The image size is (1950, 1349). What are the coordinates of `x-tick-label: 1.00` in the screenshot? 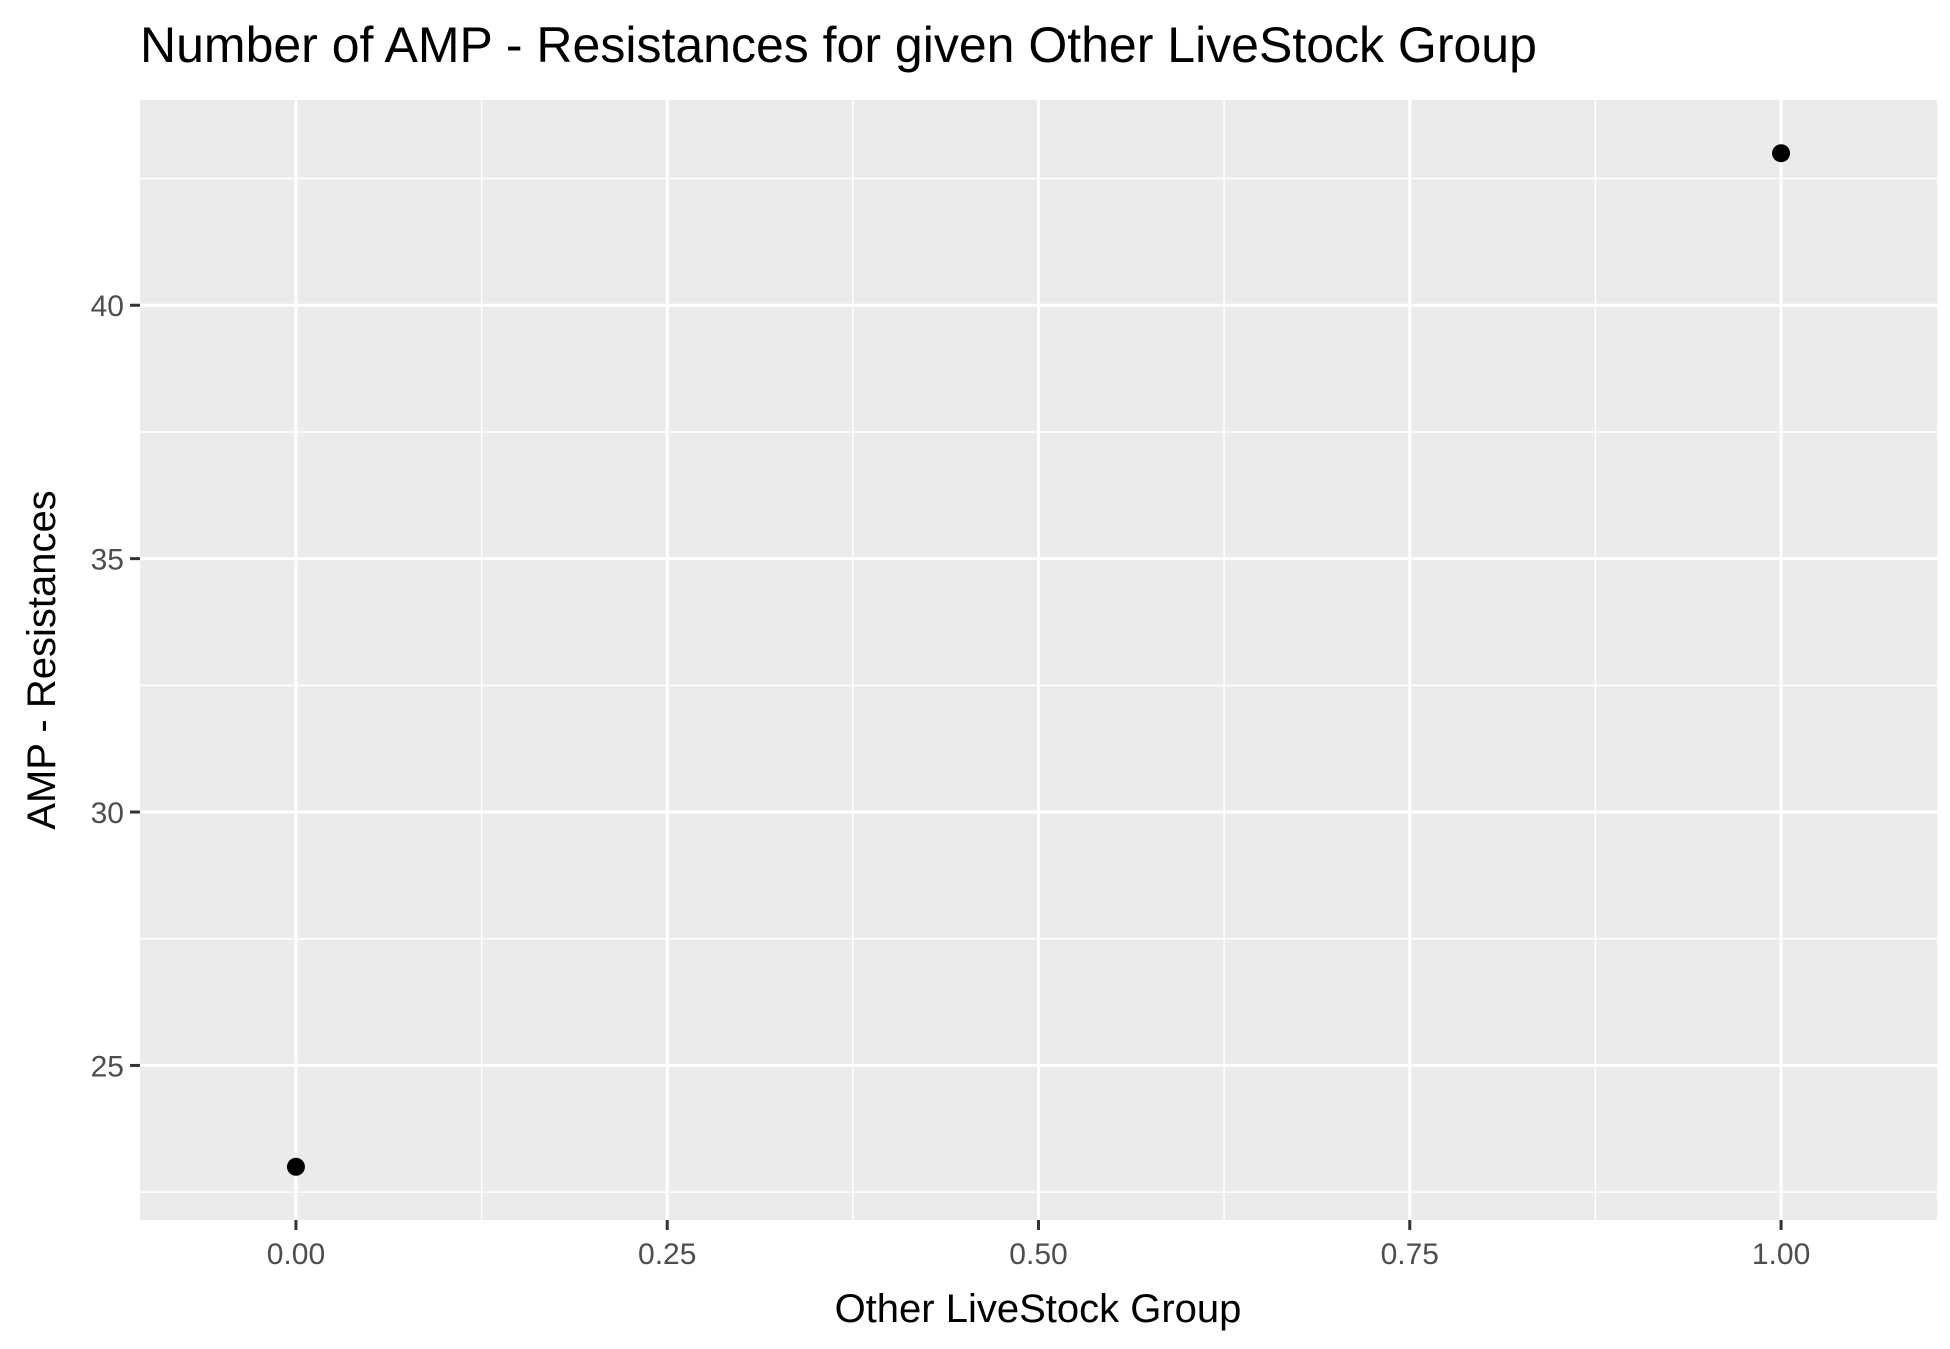 It's located at (1781, 1254).